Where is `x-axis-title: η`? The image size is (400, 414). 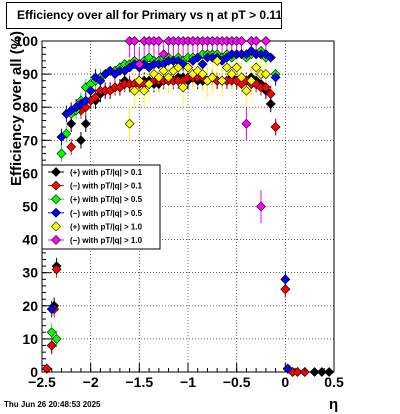
x-axis-title: η is located at coordinates (334, 404).